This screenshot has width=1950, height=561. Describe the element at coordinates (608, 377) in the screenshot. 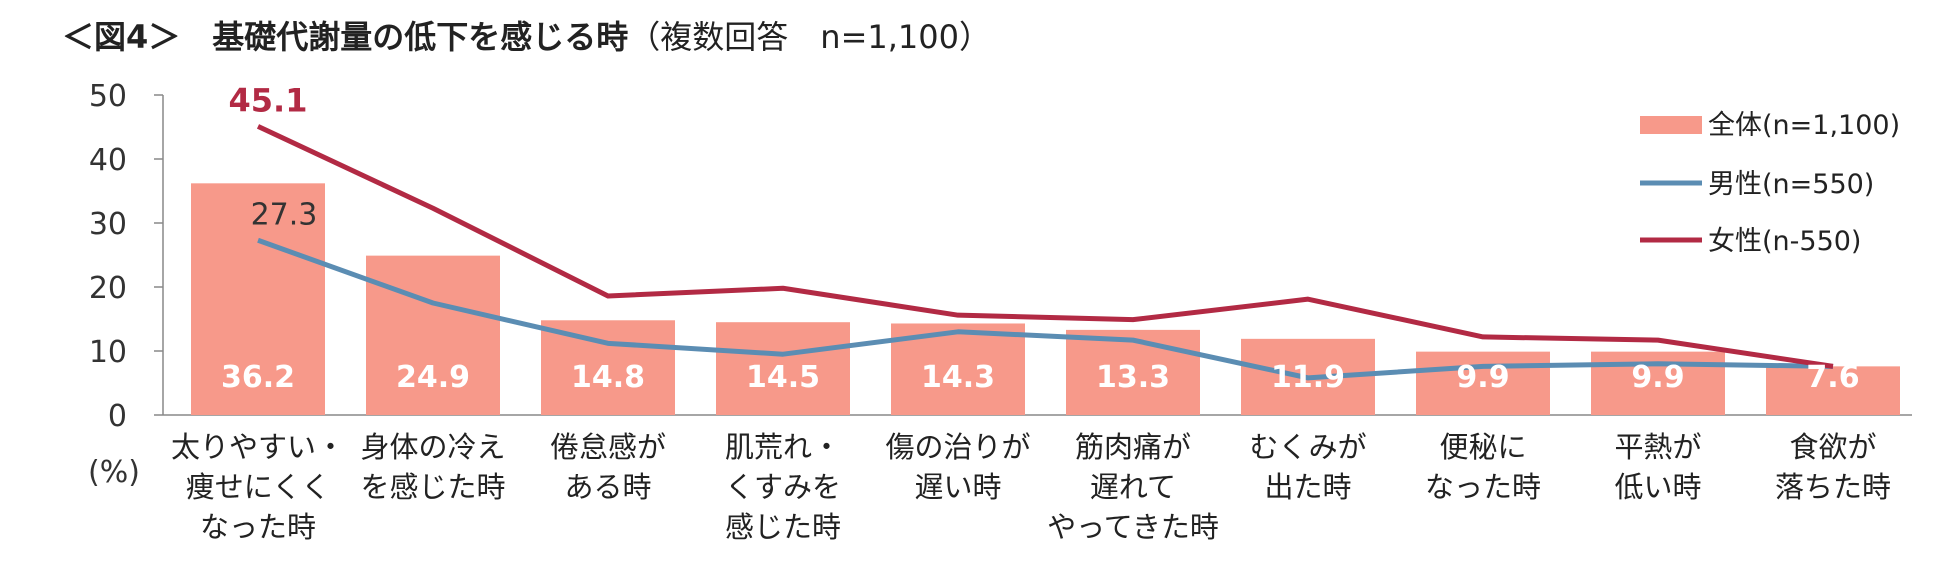

I see `bar-data-label: 14.8` at that location.